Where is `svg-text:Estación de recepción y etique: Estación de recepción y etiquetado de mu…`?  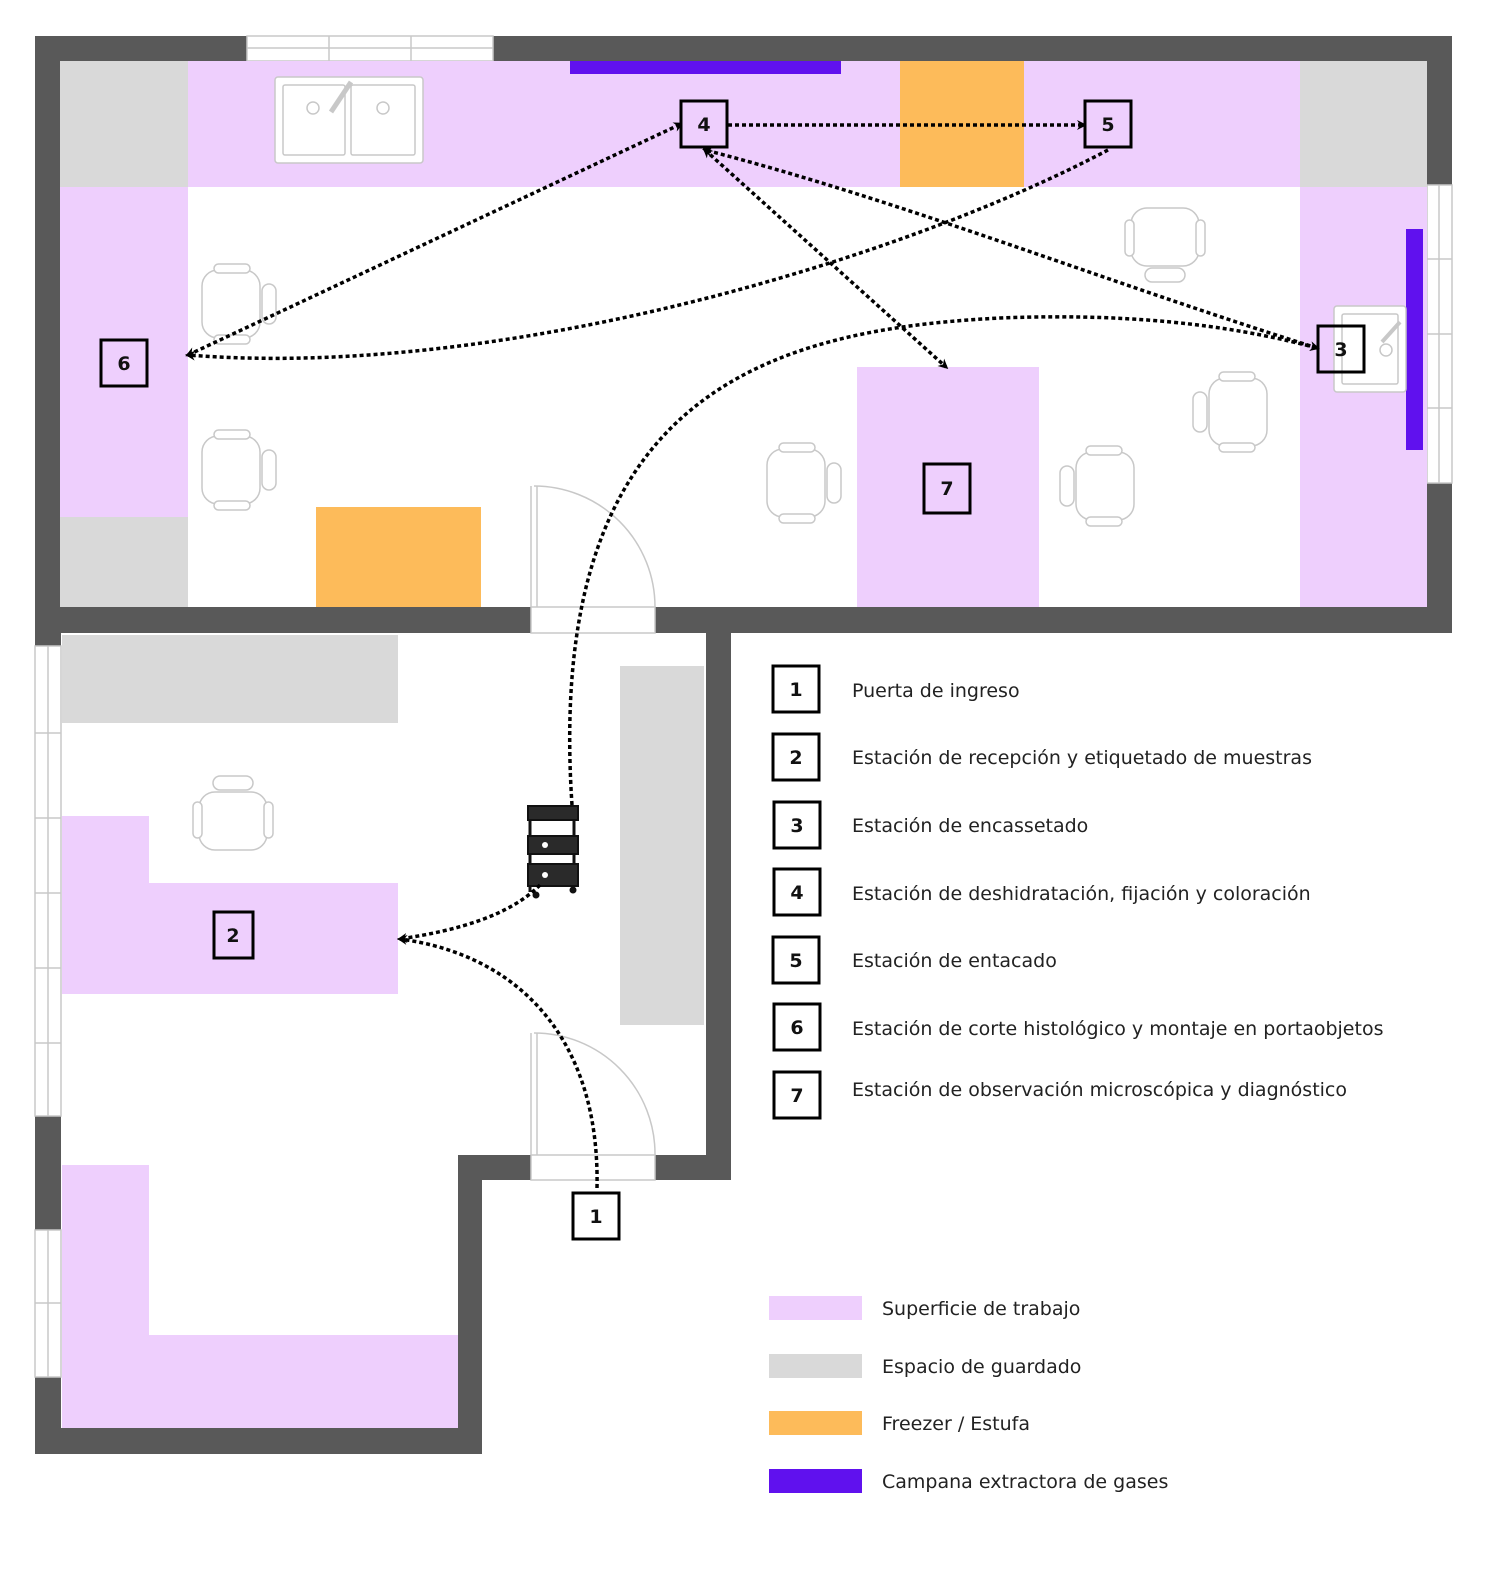 svg-text:Estación de recepción y etique: Estación de recepción y etiquetado de mu… is located at coordinates (1082, 758).